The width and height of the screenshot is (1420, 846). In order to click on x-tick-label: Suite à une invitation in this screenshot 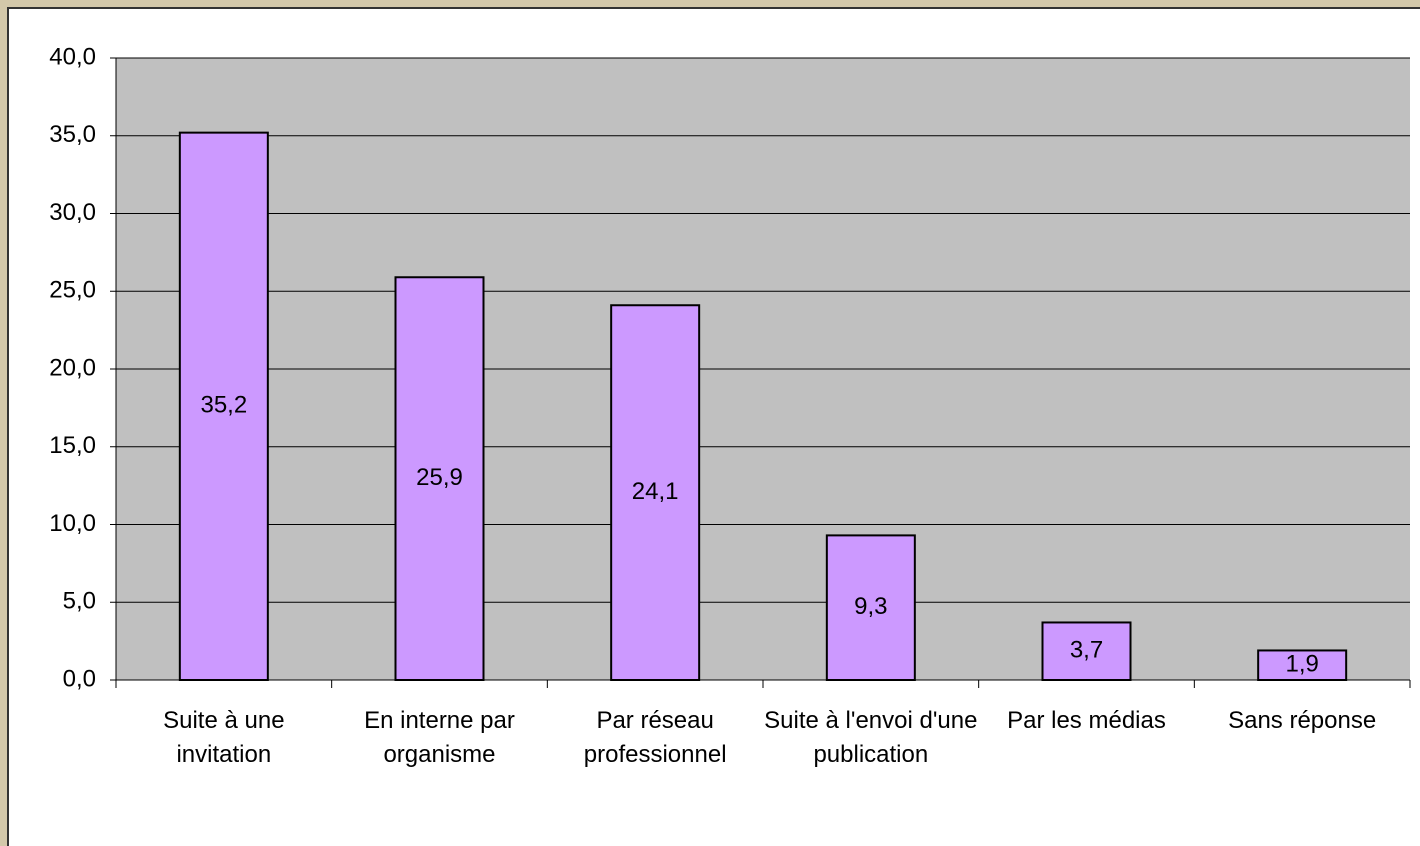, I will do `click(224, 737)`.